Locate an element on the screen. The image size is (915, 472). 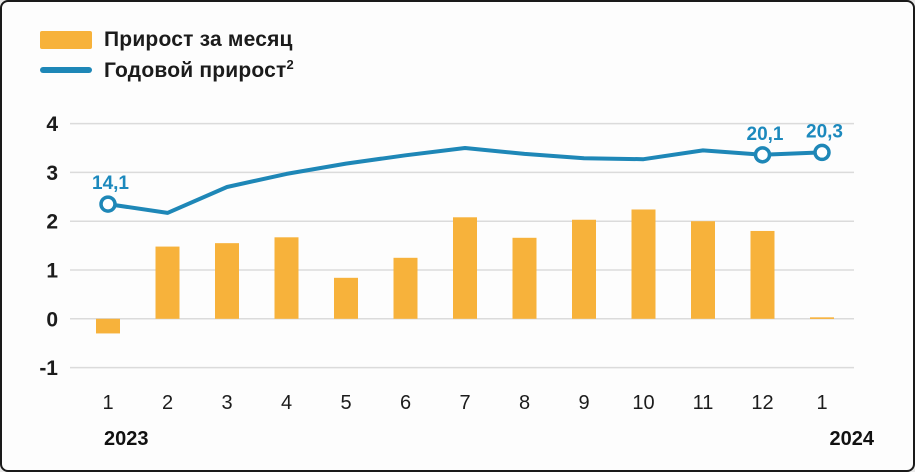
year-label-start: 2023 is located at coordinates (126, 439).